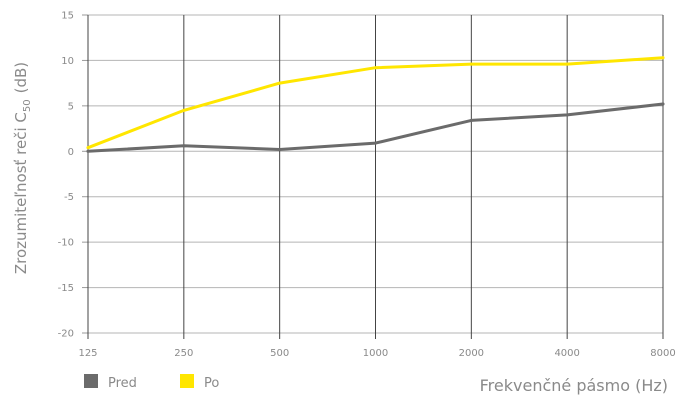 The width and height of the screenshot is (676, 400). Describe the element at coordinates (279, 353) in the screenshot. I see `x-tick-label: 500` at that location.